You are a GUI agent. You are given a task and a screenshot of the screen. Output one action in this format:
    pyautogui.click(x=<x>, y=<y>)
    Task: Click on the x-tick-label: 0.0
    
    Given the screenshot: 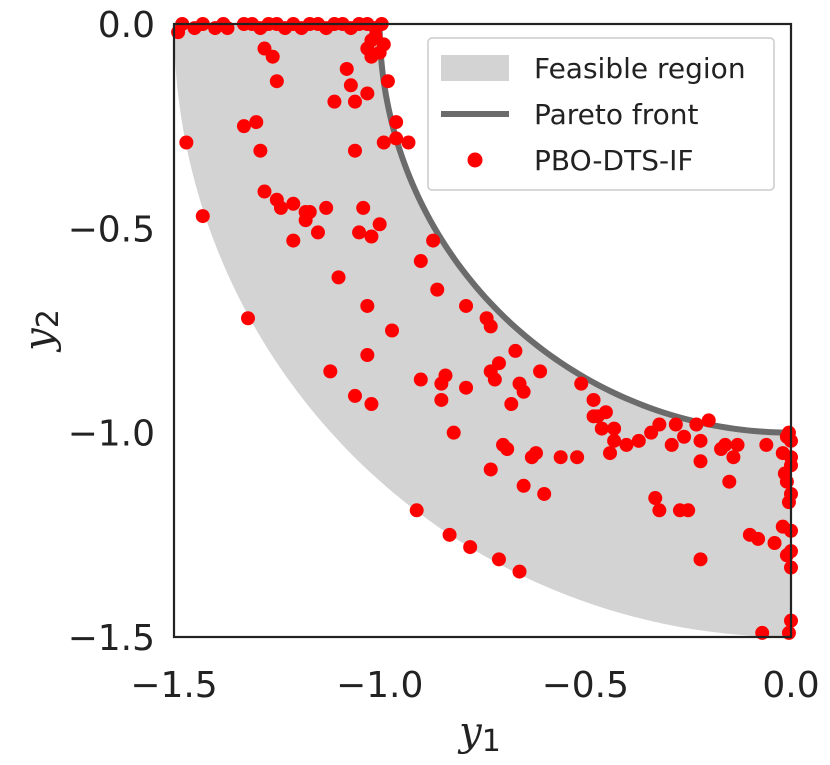 What is the action you would take?
    pyautogui.click(x=790, y=685)
    